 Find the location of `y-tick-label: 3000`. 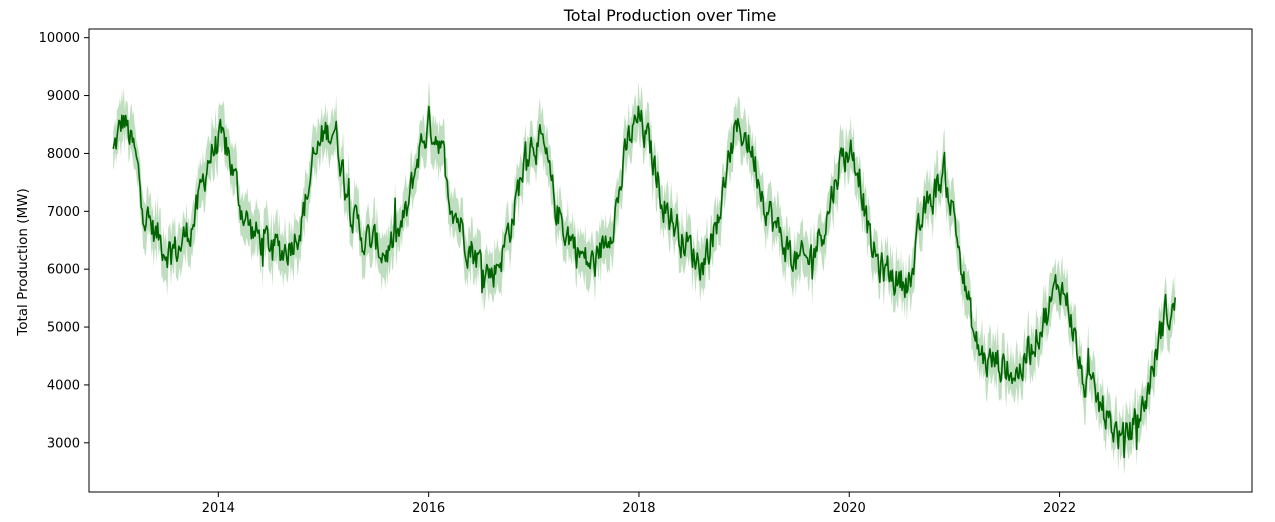

y-tick-label: 3000 is located at coordinates (63, 443).